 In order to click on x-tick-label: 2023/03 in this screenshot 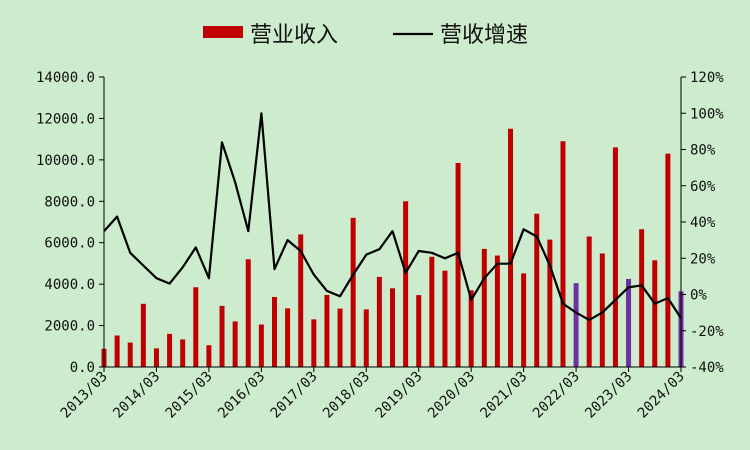, I will do `click(608, 395)`.